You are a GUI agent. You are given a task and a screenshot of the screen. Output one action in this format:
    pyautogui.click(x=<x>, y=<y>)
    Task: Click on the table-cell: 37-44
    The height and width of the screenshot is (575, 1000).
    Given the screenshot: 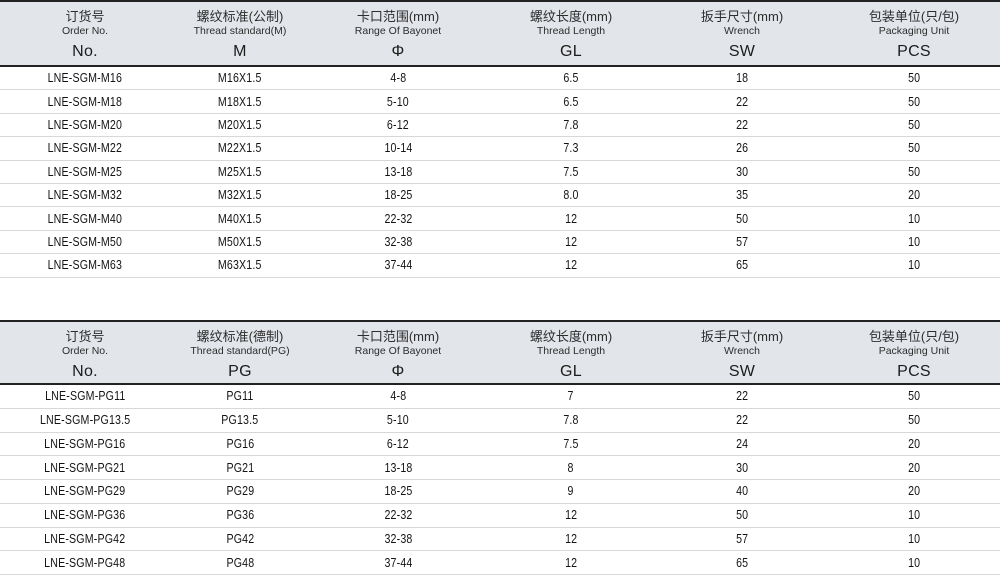 What is the action you would take?
    pyautogui.click(x=398, y=265)
    